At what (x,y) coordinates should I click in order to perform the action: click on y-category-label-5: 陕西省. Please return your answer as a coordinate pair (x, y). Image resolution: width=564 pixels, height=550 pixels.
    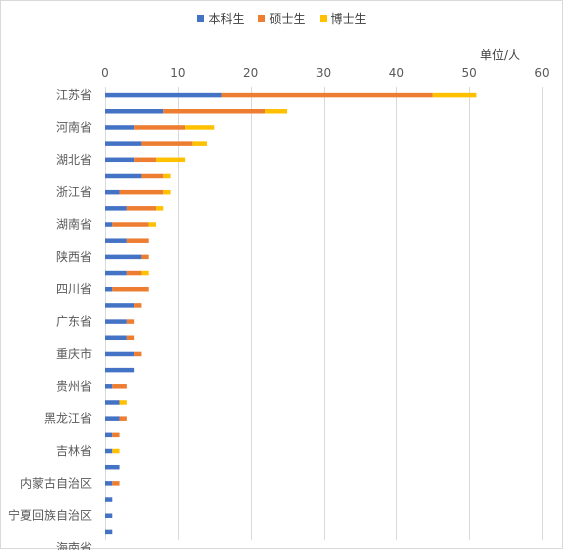
    Looking at the image, I should click on (74, 256).